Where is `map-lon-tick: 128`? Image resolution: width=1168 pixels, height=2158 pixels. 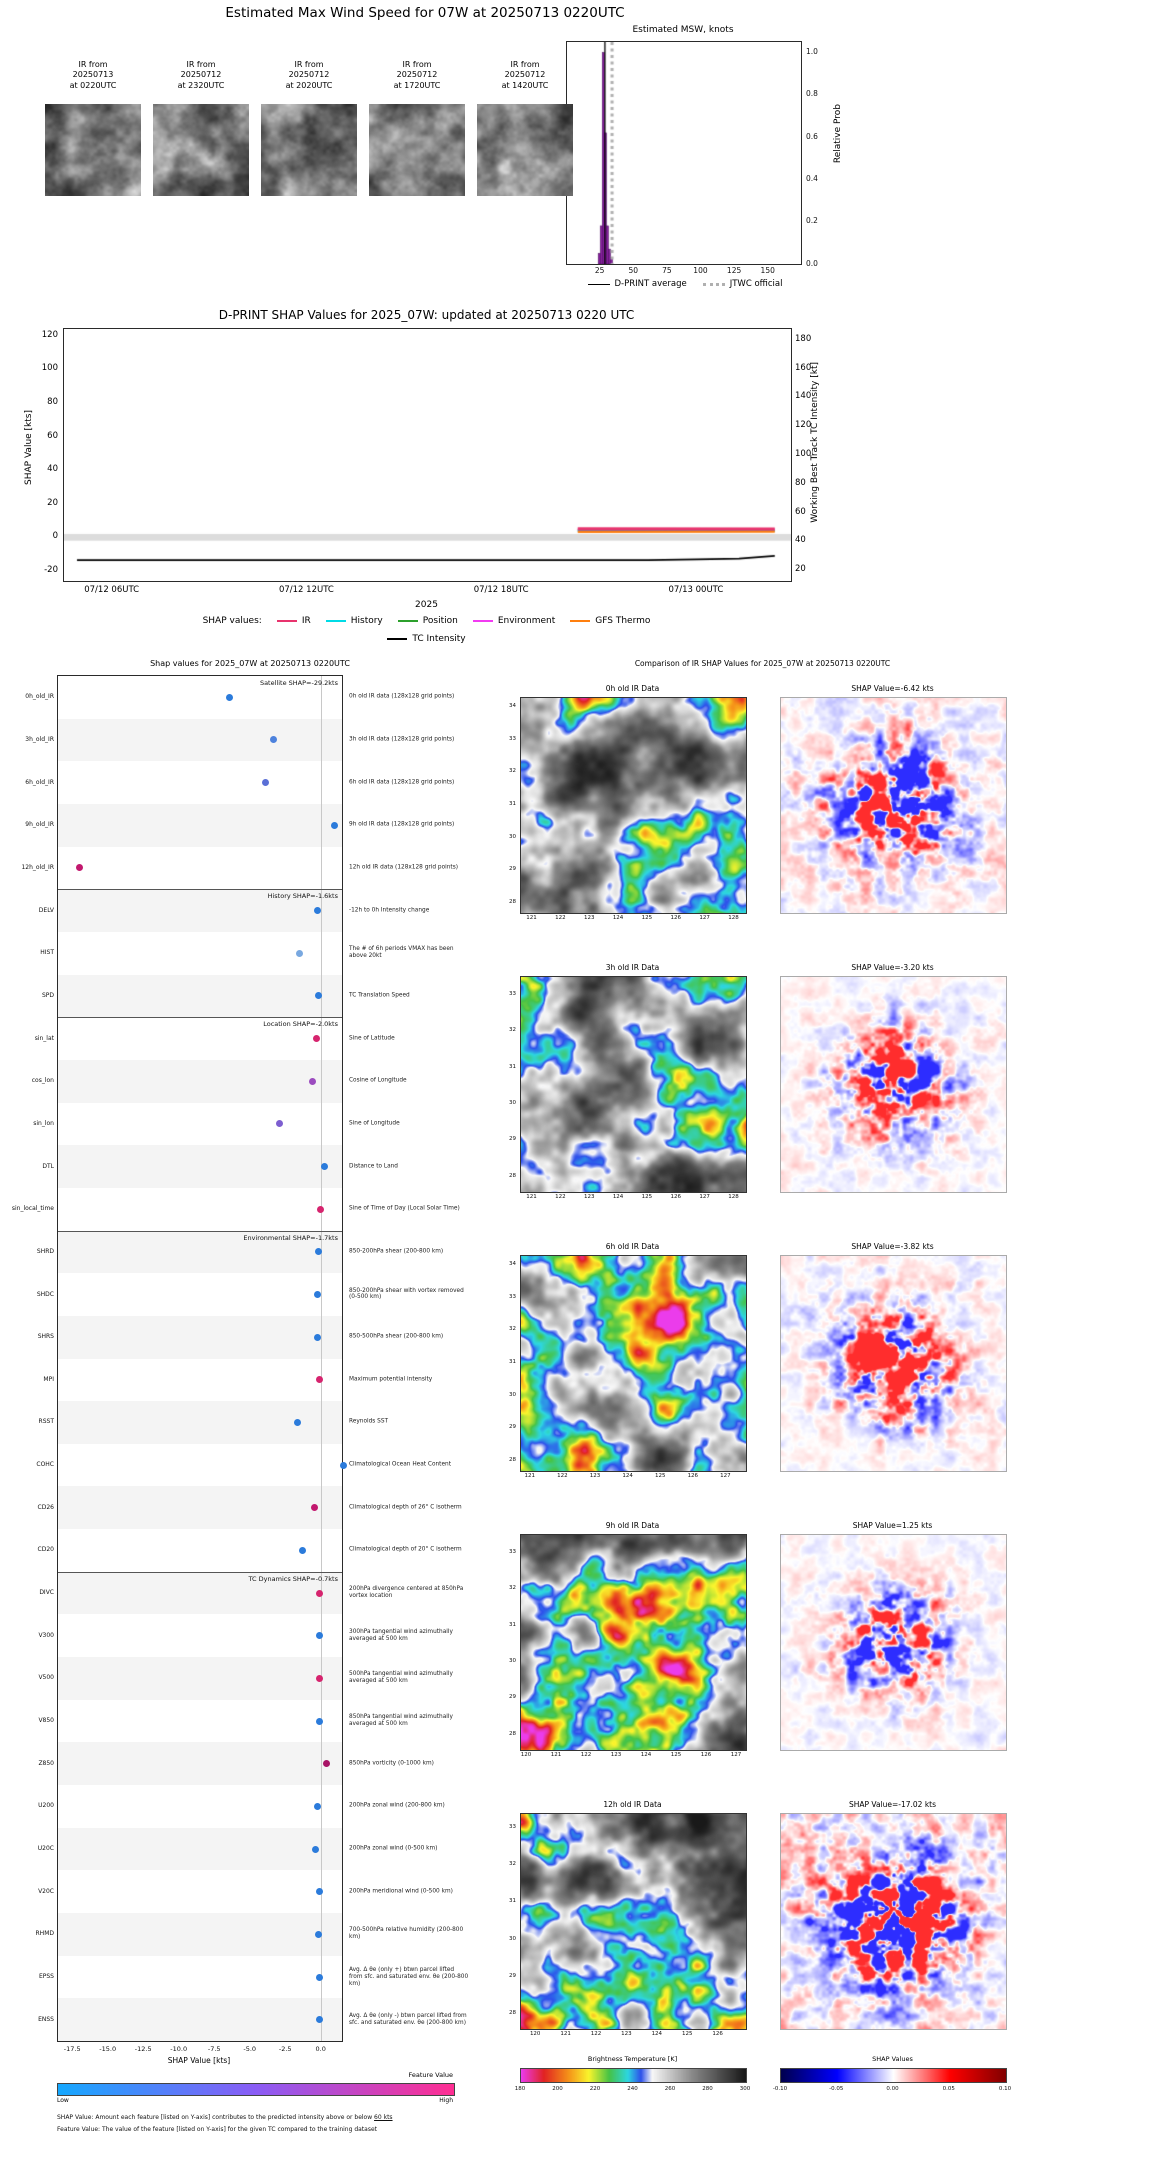 map-lon-tick: 128 is located at coordinates (733, 1197).